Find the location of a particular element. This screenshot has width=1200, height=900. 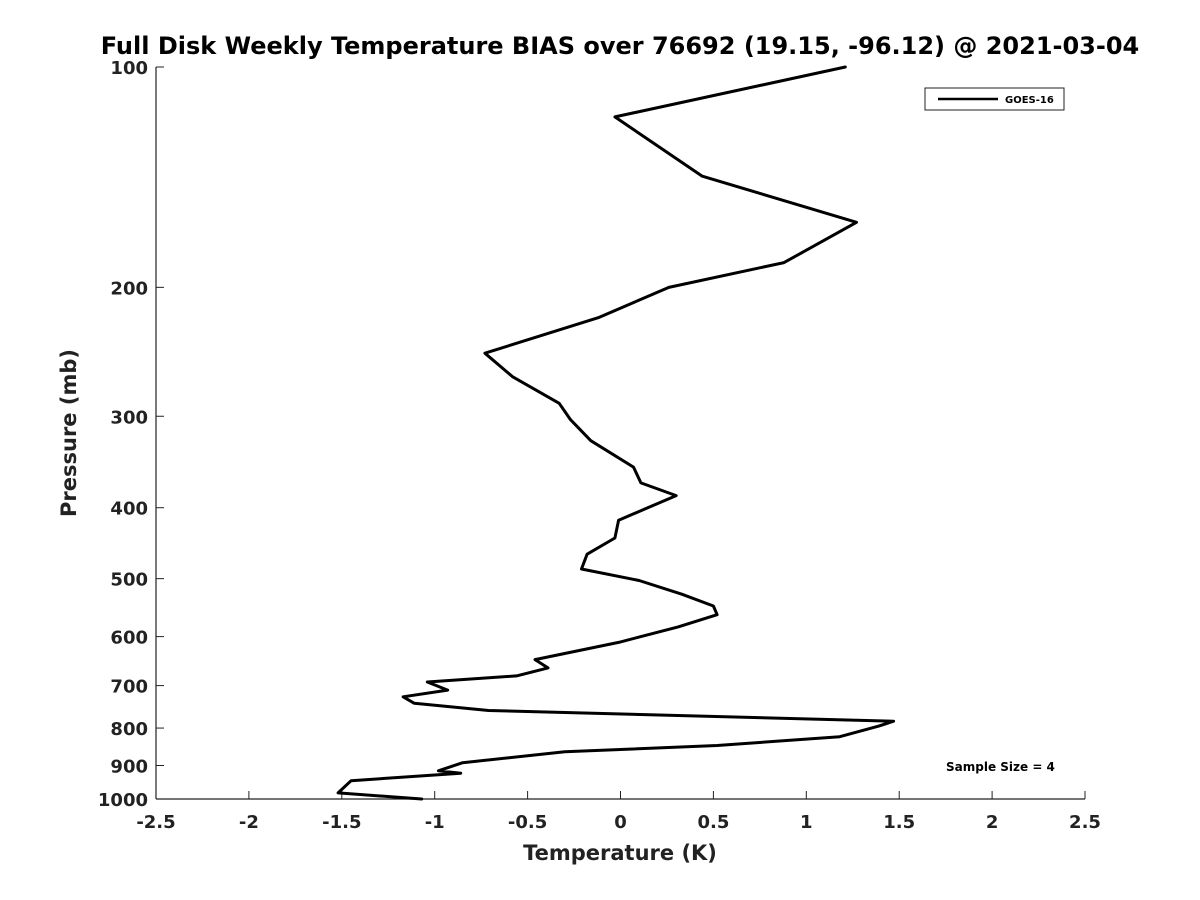

y-tick-label: 1000 is located at coordinates (123, 800).